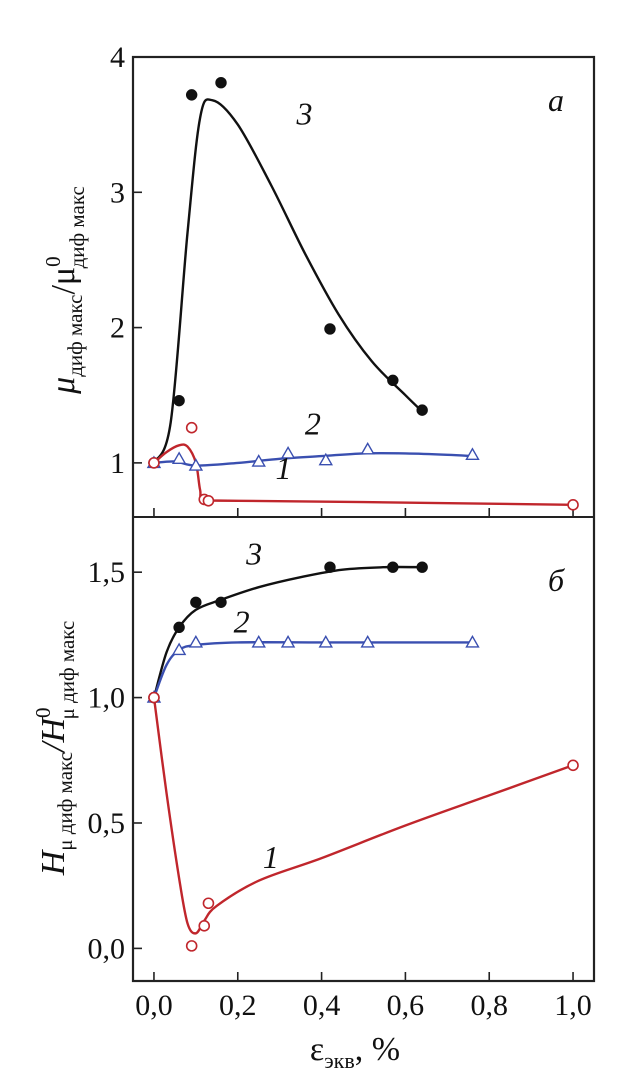 The width and height of the screenshot is (642, 1083). What do you see at coordinates (556, 100) in the screenshot?
I see `panel-a-label: а` at bounding box center [556, 100].